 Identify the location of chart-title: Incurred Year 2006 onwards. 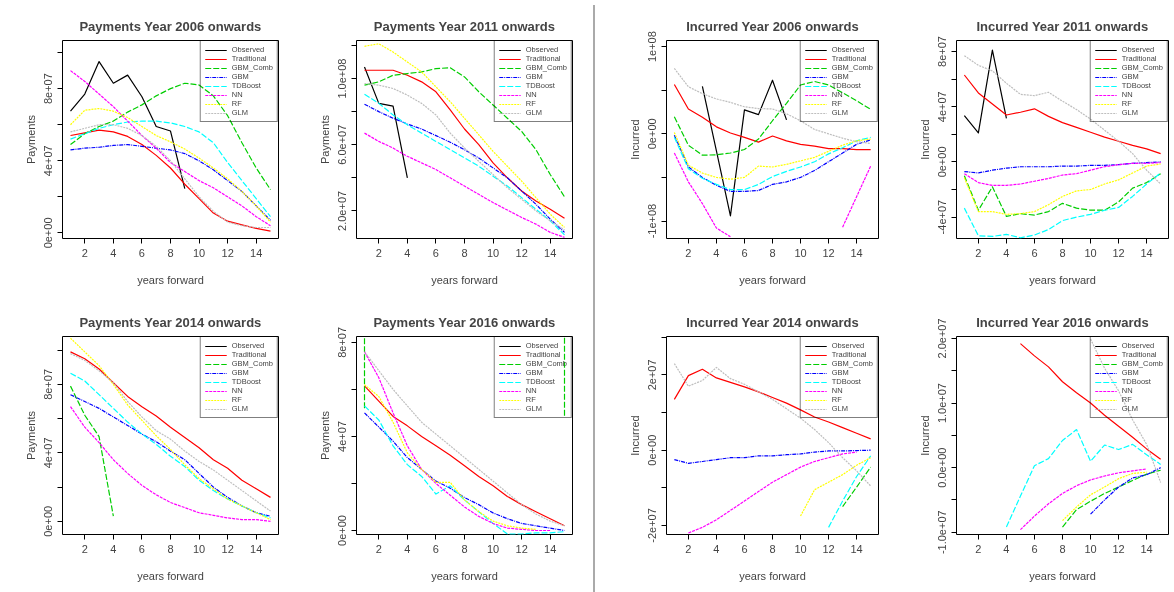
(772, 26).